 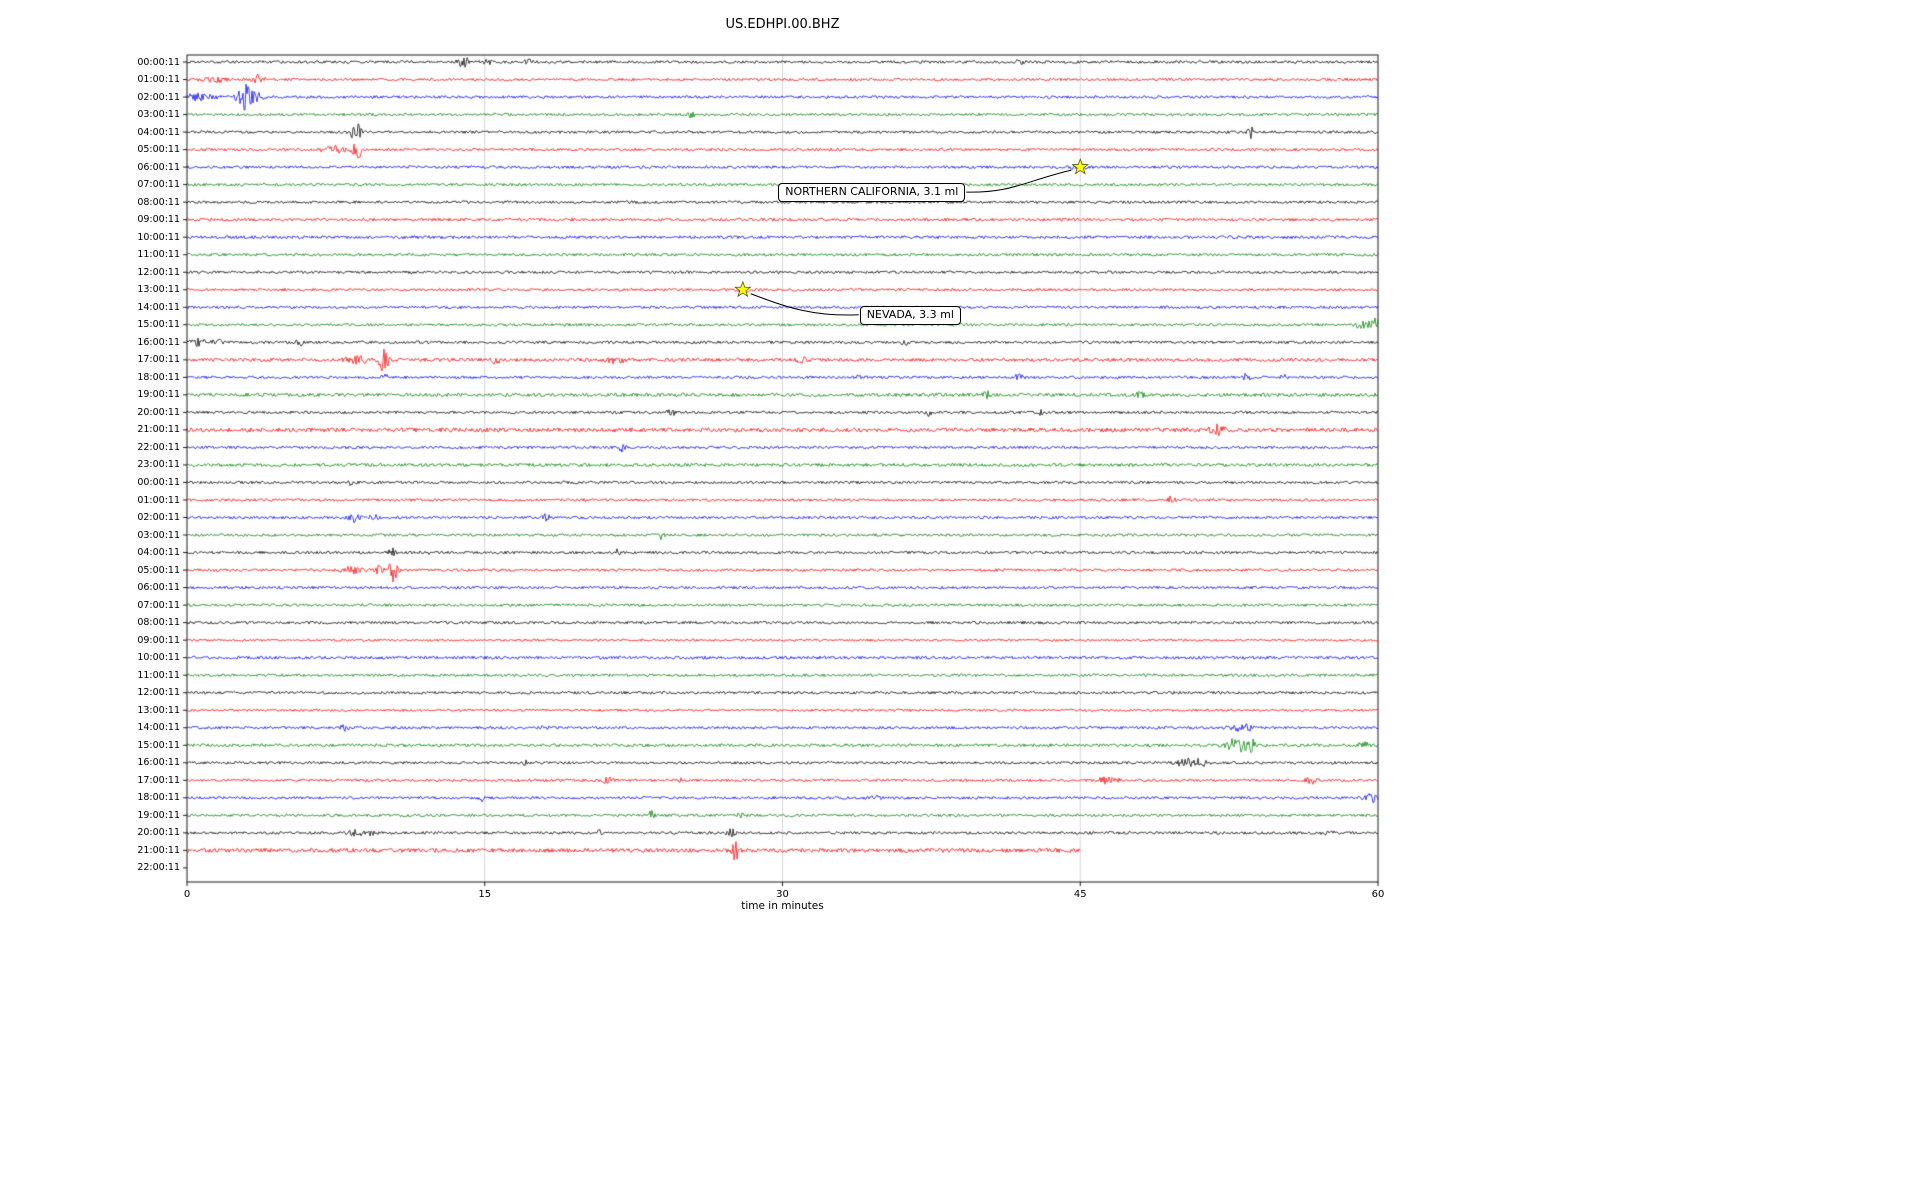 I want to click on x-tick-label: 30, so click(x=782, y=894).